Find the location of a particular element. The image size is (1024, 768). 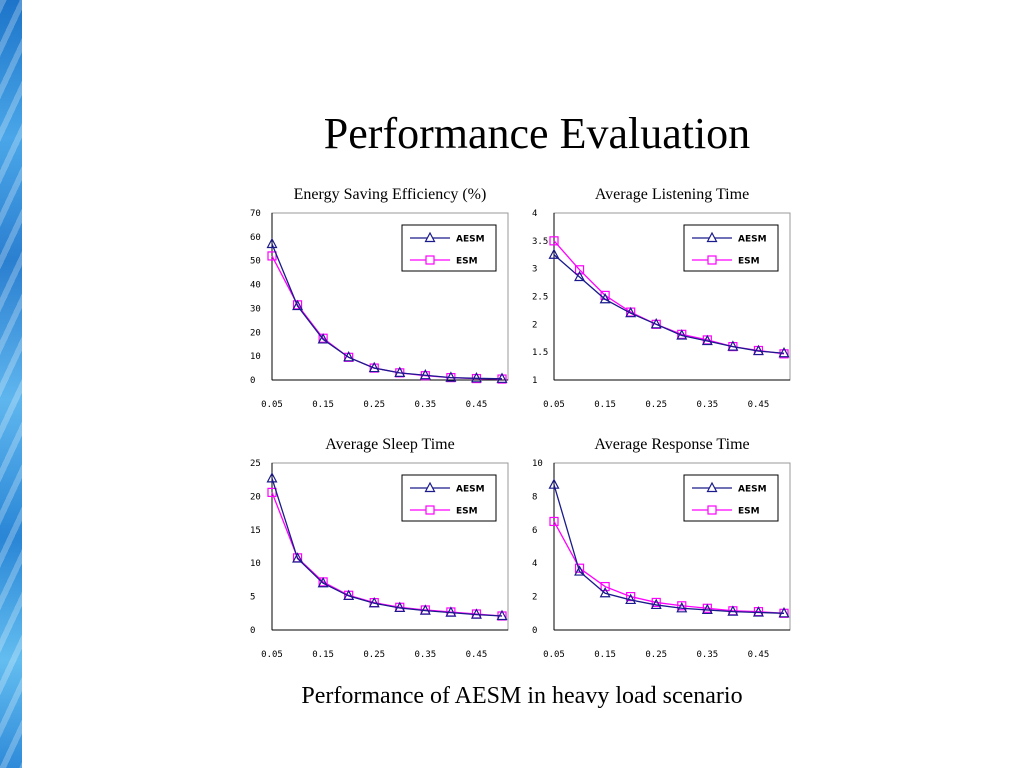

y-tick-label: 50 is located at coordinates (255, 262).